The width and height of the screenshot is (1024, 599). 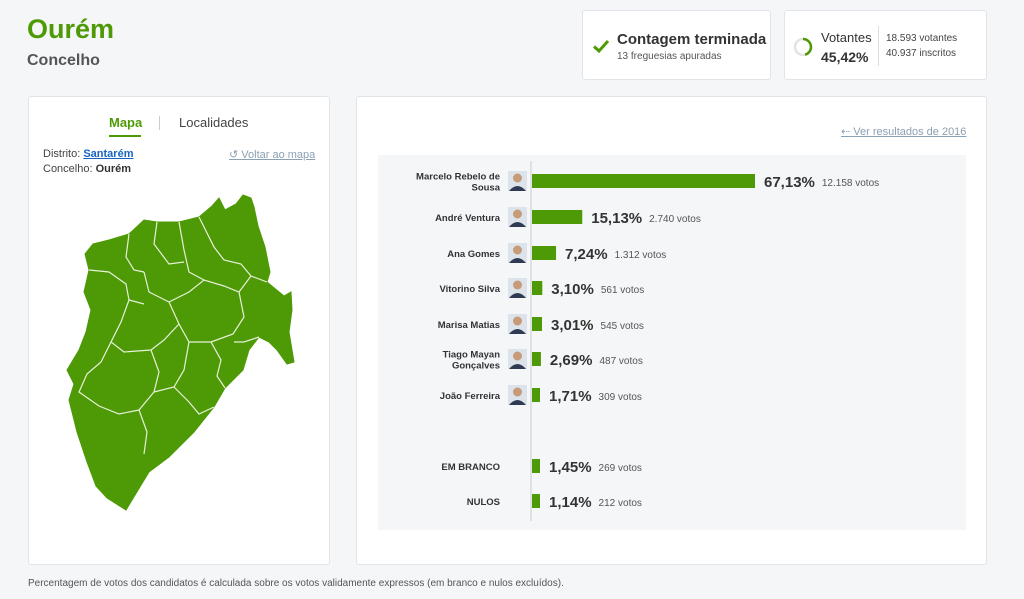 I want to click on turnout-votes: 18.593 votantes, so click(x=922, y=38).